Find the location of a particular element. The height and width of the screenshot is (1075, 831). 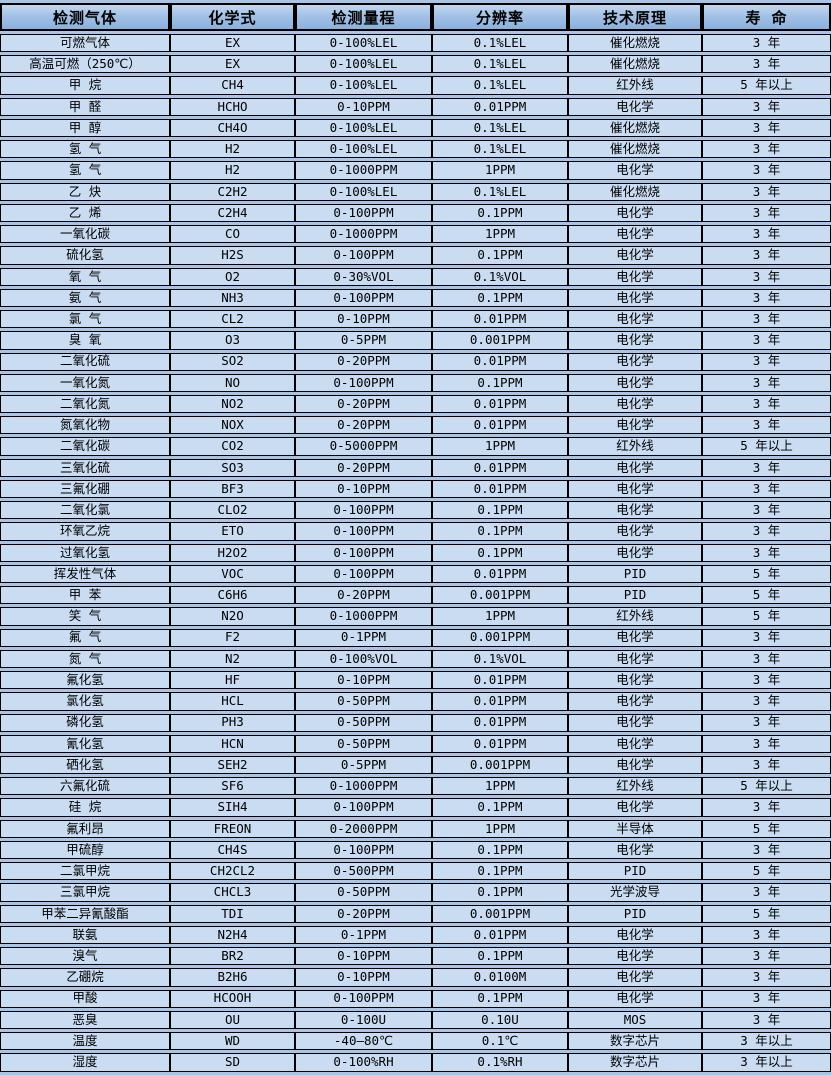

cell-formula: H2S is located at coordinates (232, 255).